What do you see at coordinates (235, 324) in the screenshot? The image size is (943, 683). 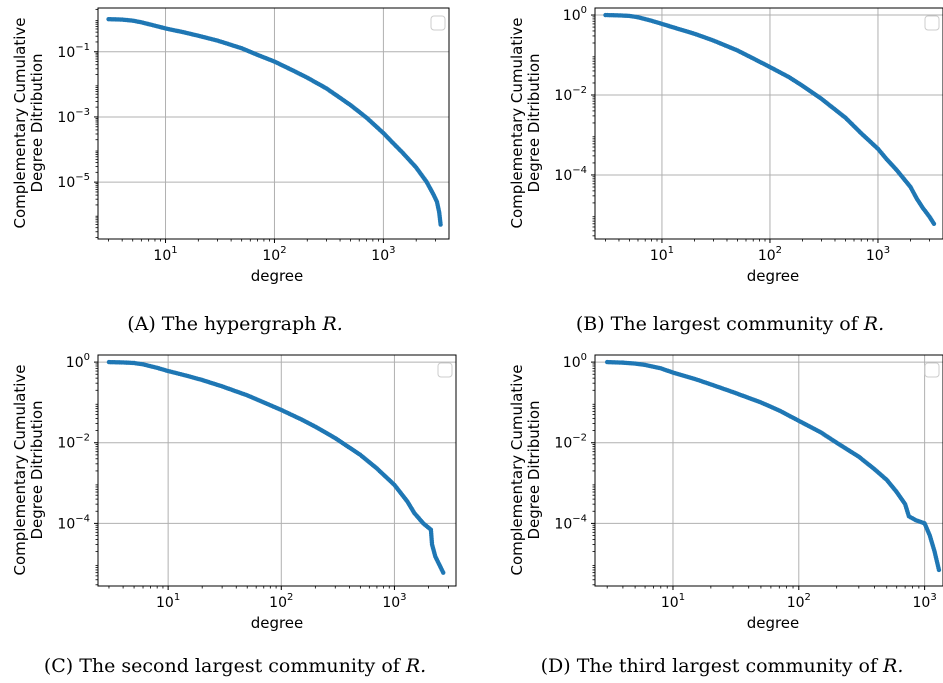 I see `panel-caption: (A) The hypergraph R.` at bounding box center [235, 324].